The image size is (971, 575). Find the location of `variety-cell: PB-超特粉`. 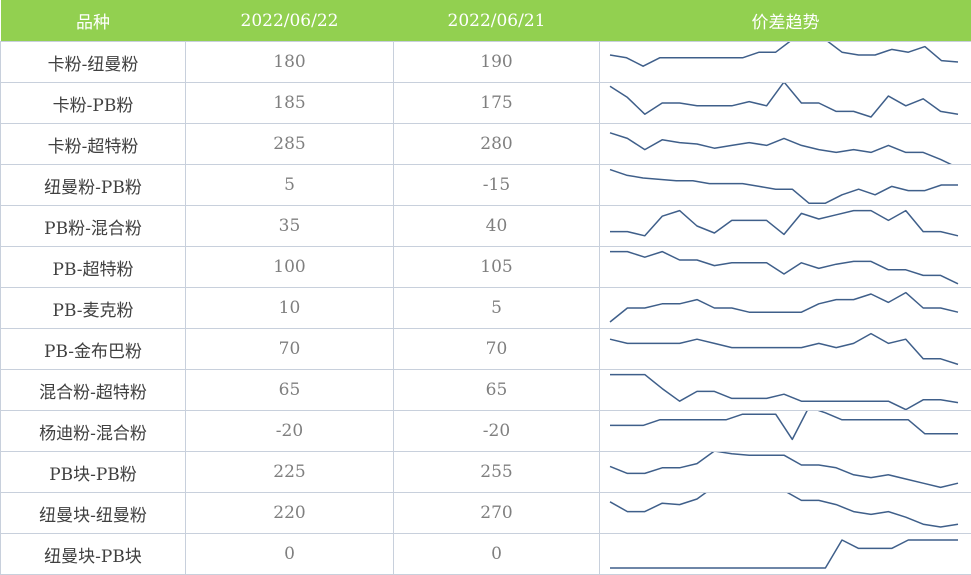

variety-cell: PB-超特粉 is located at coordinates (93, 267).